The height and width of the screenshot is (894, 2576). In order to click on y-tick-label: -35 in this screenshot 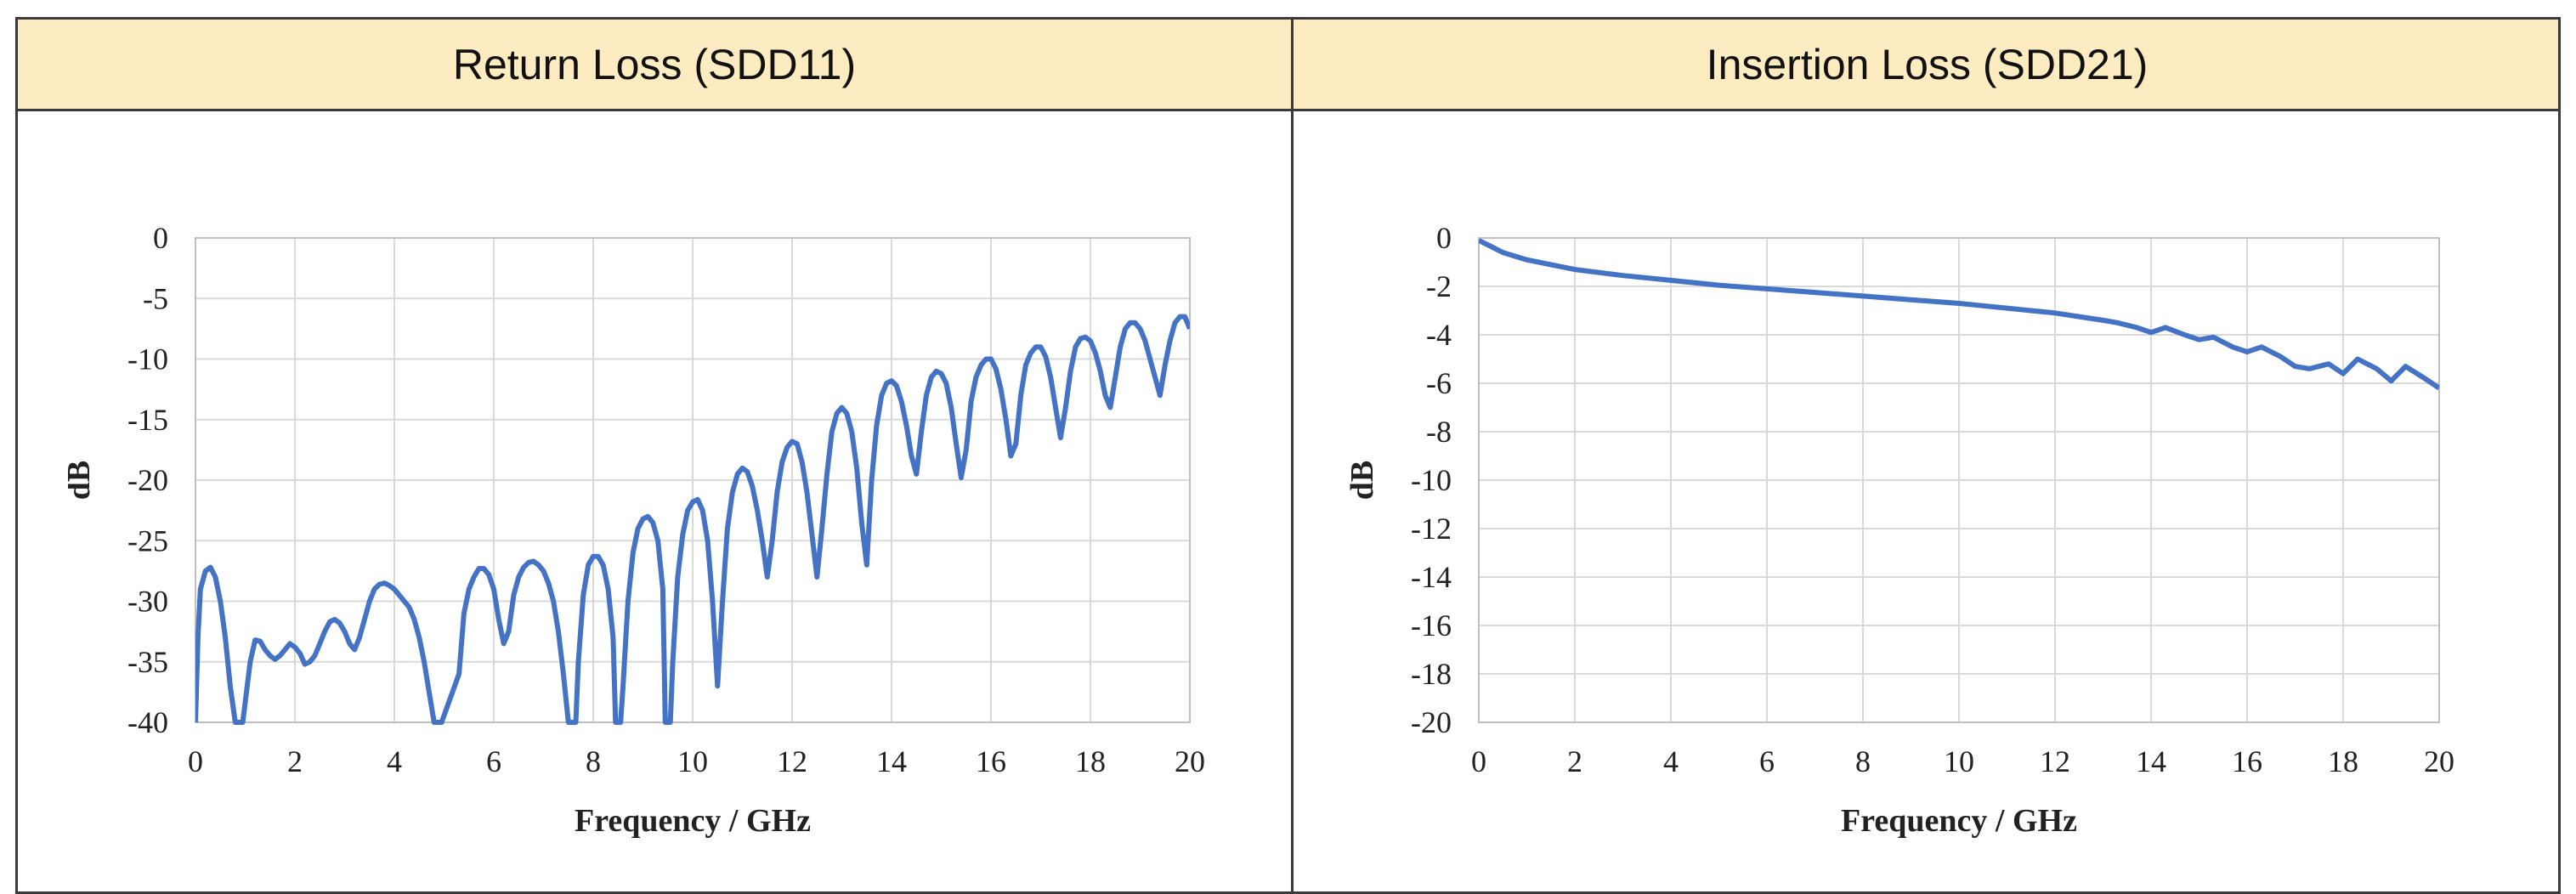, I will do `click(147, 662)`.